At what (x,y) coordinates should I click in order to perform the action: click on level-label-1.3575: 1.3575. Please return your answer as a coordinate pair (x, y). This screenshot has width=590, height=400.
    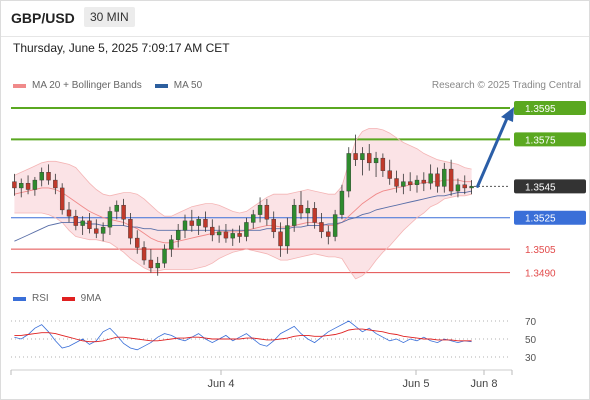
    Looking at the image, I should click on (540, 140).